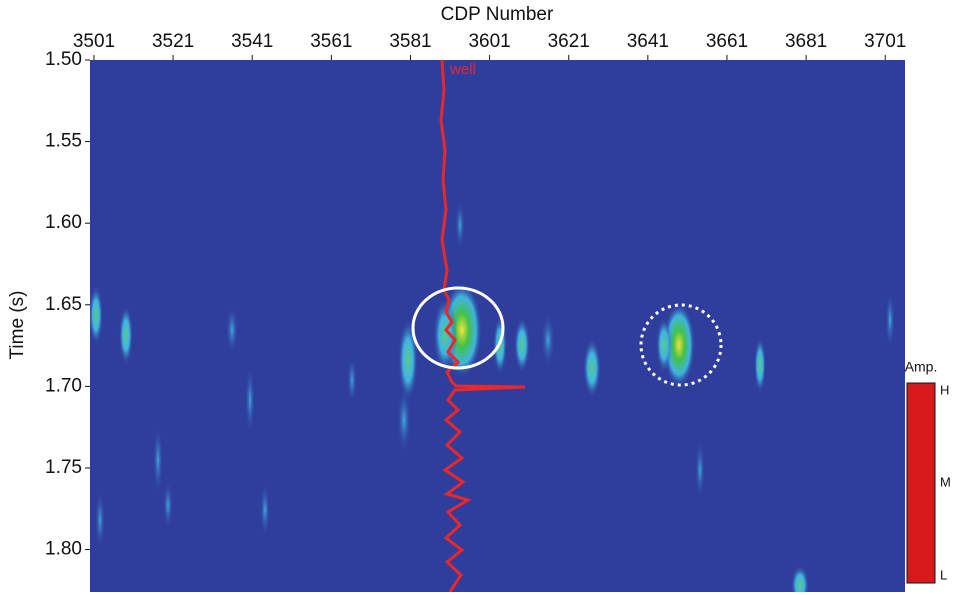  Describe the element at coordinates (63, 141) in the screenshot. I see `y-tick-label: 1.55` at that location.